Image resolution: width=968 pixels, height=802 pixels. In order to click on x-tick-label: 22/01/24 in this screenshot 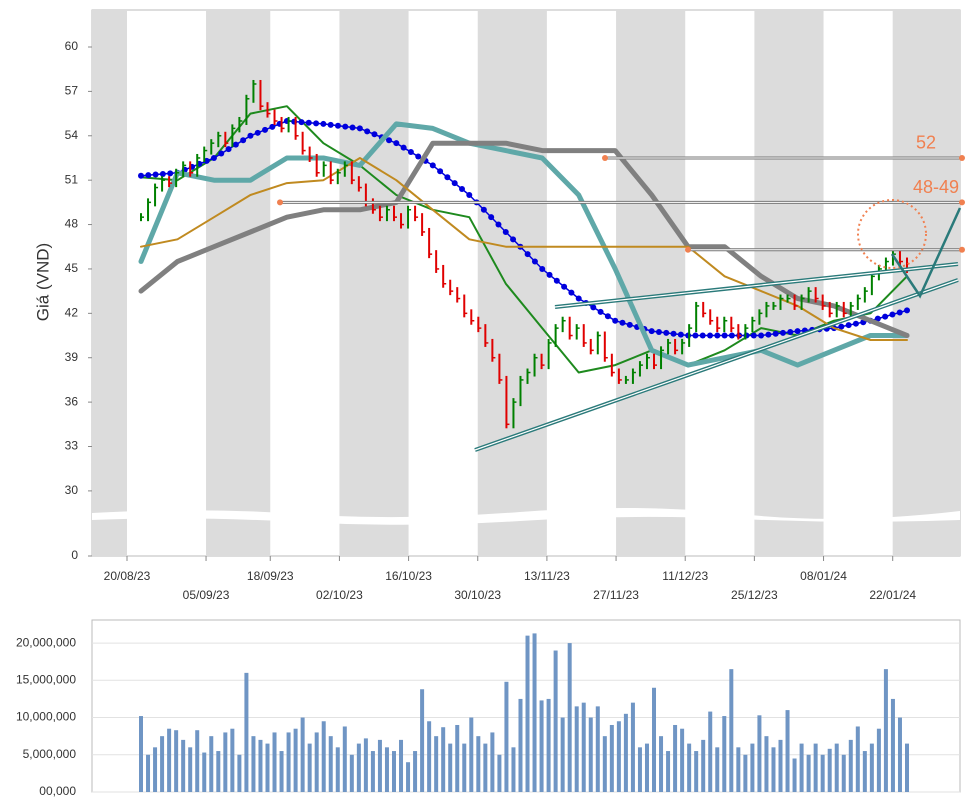, I will do `click(892, 595)`.